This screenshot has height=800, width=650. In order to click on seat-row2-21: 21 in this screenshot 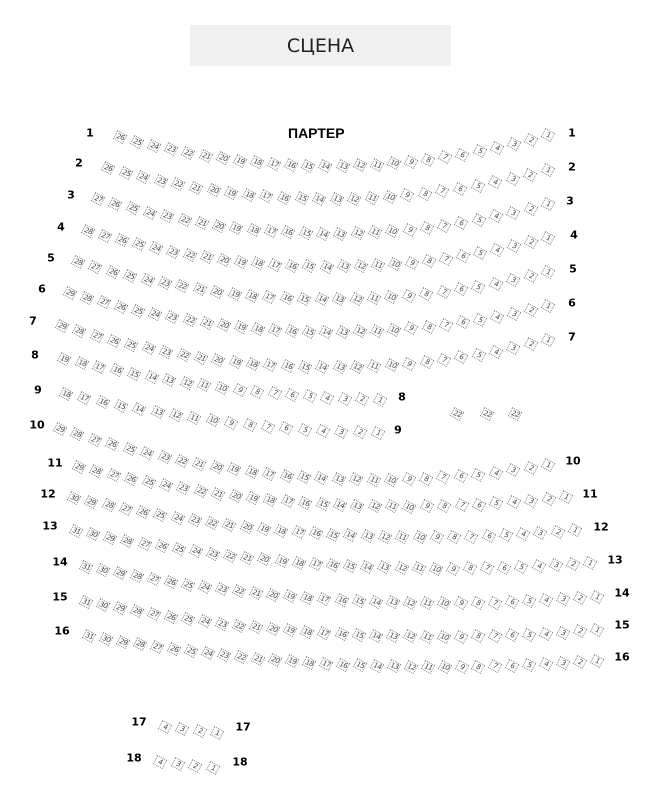, I will do `click(196, 187)`.